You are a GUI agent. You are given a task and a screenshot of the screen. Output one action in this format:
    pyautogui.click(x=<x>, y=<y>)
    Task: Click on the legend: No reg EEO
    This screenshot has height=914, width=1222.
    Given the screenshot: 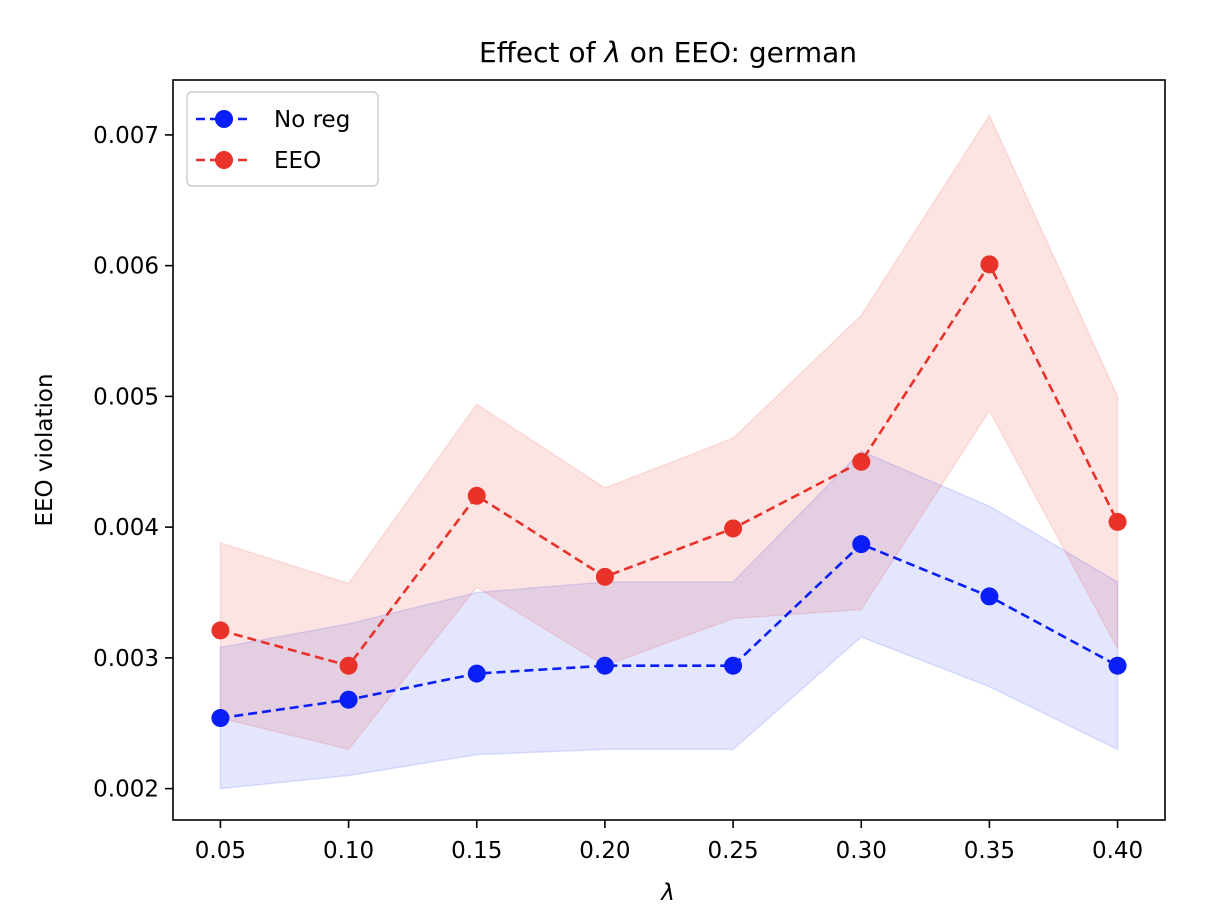 What is the action you would take?
    pyautogui.click(x=282, y=139)
    